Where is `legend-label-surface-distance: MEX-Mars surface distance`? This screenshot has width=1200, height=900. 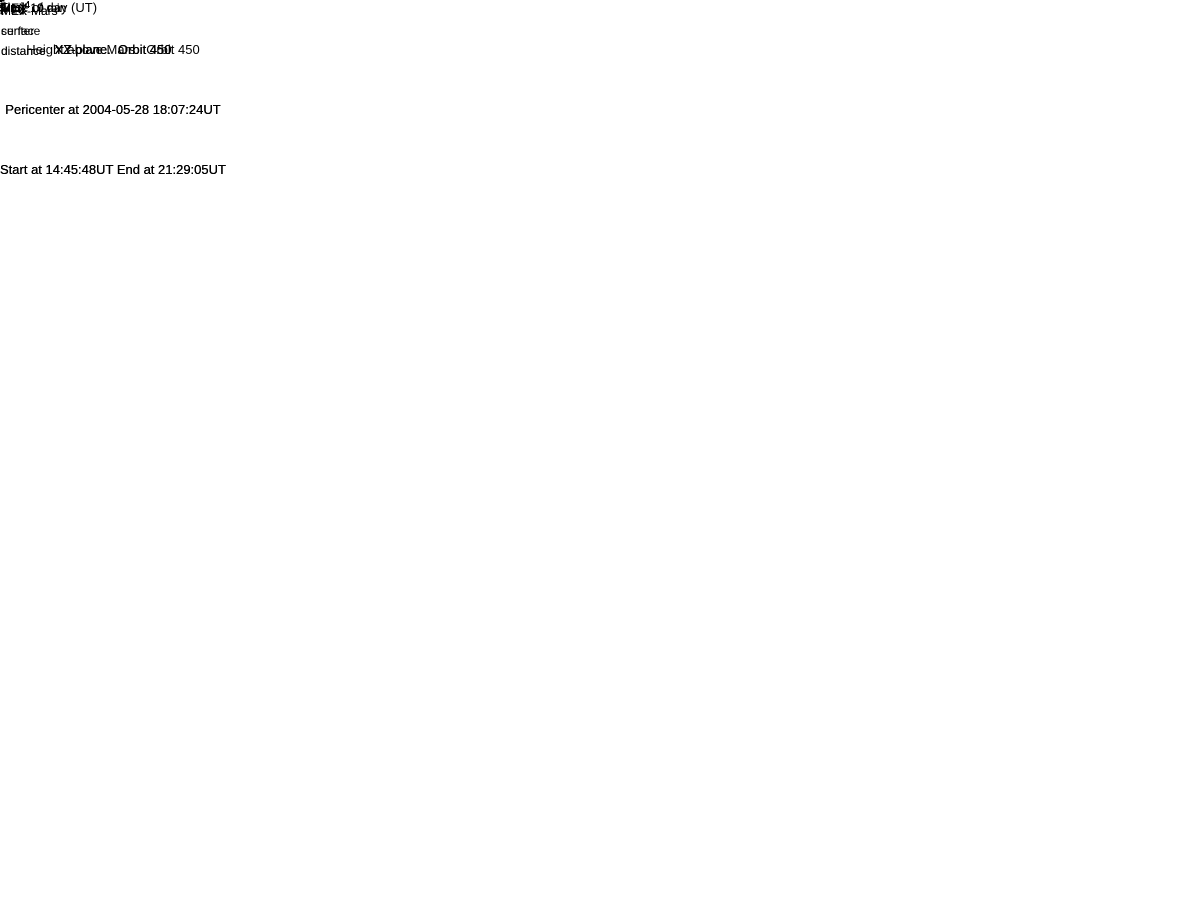
legend-label-surface-distance: MEX-Mars surface distance is located at coordinates (29, 31).